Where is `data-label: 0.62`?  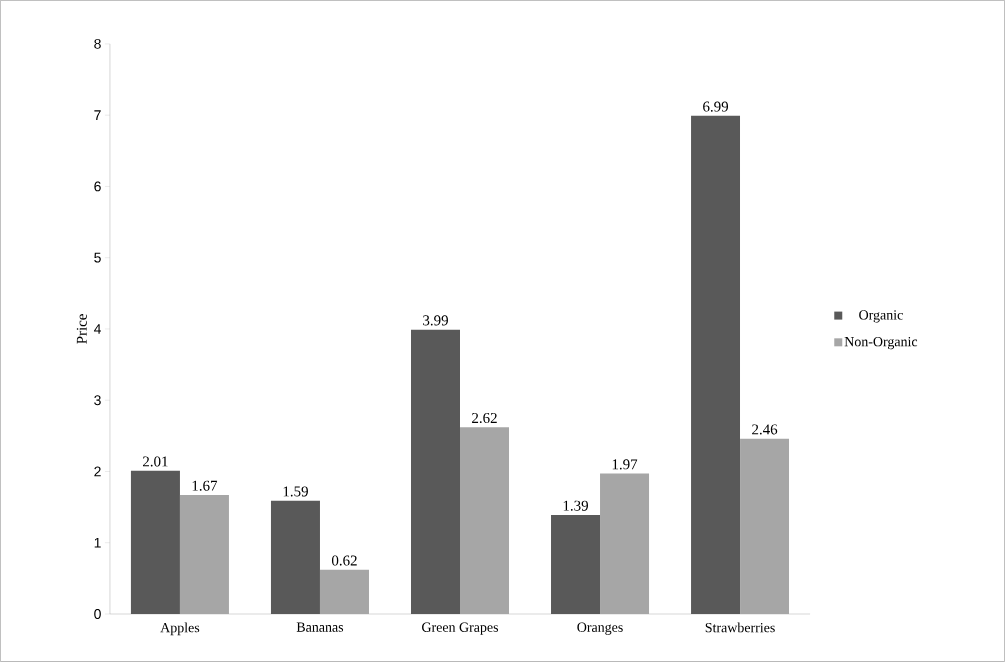
data-label: 0.62 is located at coordinates (344, 560).